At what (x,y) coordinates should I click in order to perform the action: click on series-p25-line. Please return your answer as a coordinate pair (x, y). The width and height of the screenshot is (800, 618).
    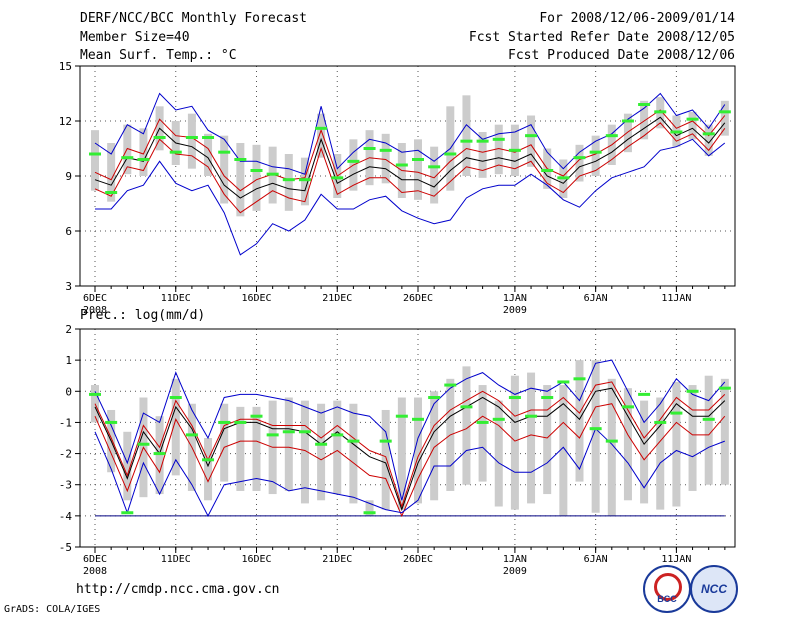
    Looking at the image, I should click on (410, 460).